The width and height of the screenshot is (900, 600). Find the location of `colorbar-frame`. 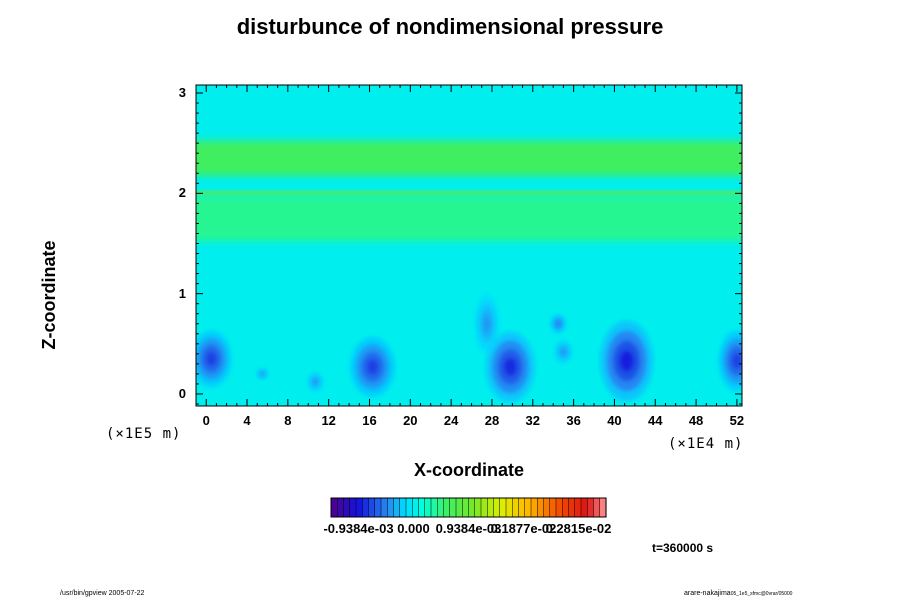

colorbar-frame is located at coordinates (468, 507).